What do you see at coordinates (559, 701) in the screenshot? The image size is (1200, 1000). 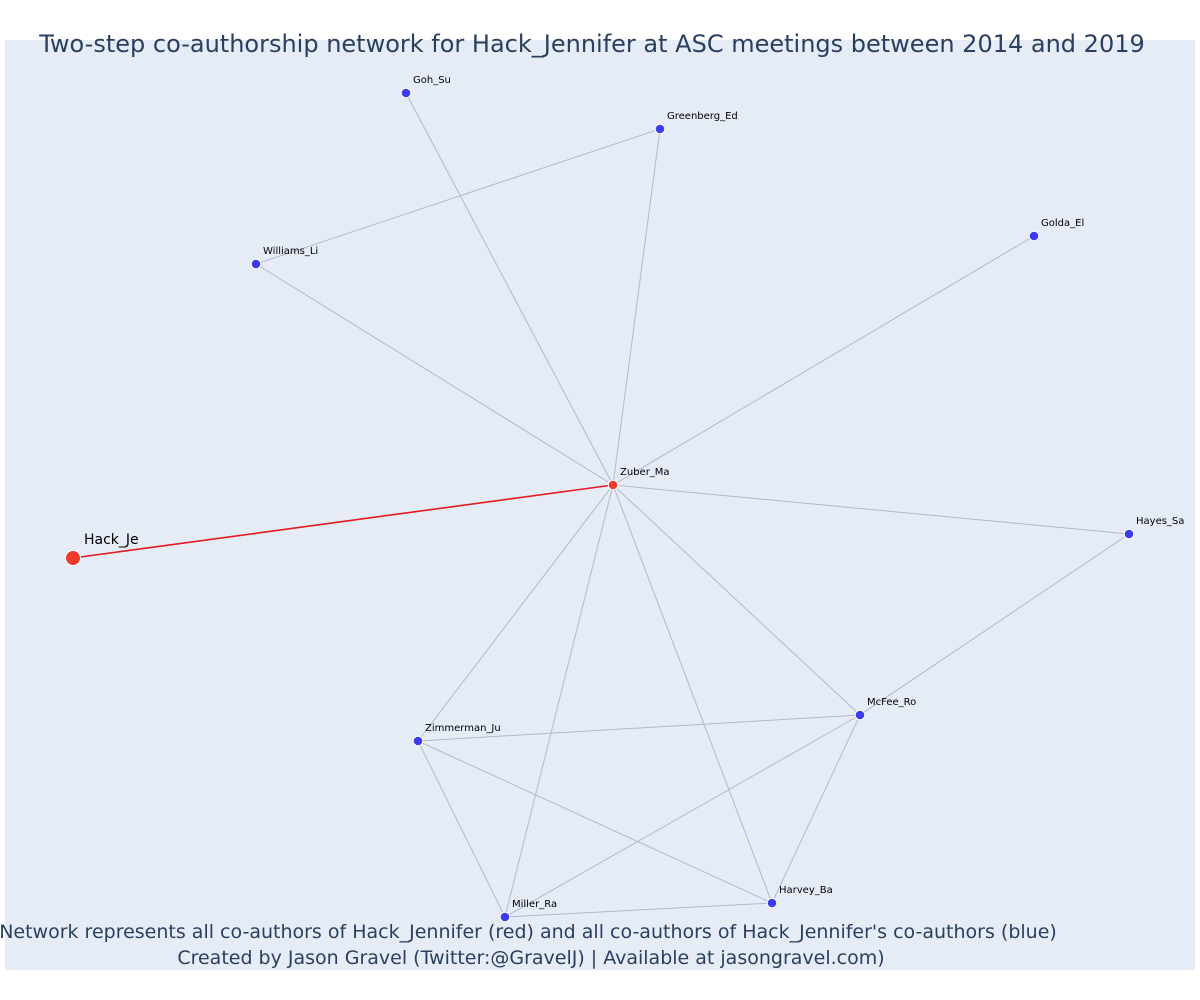 I see `edge-zuber-ma-miller-ra` at bounding box center [559, 701].